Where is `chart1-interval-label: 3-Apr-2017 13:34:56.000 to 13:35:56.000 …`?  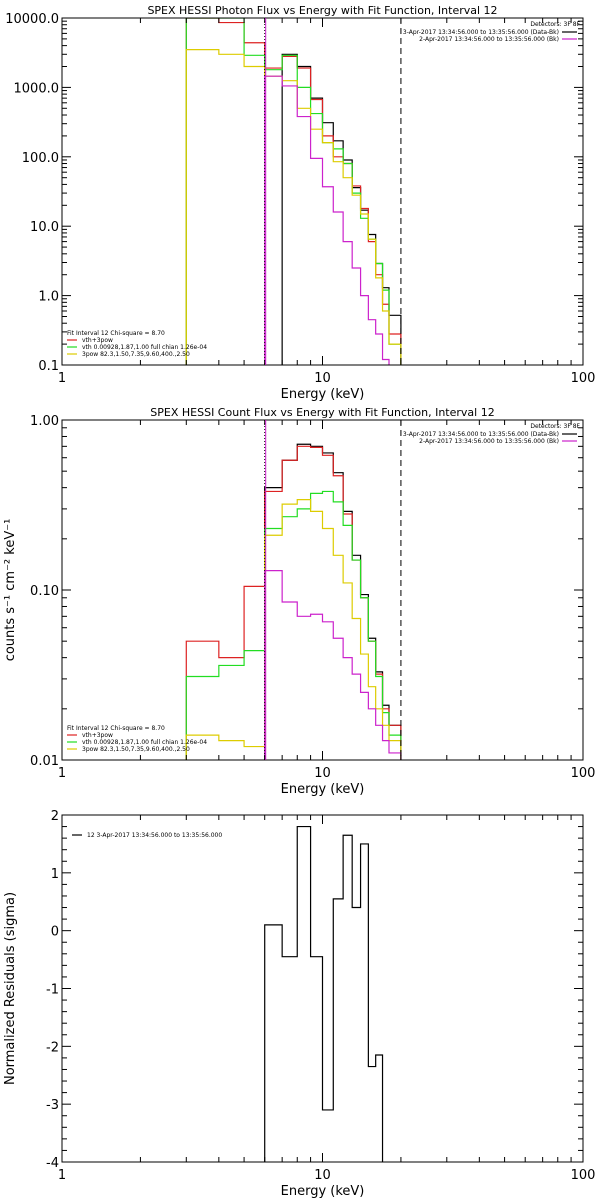
chart1-interval-label: 3-Apr-2017 13:34:56.000 to 13:35:56.000 … is located at coordinates (481, 32).